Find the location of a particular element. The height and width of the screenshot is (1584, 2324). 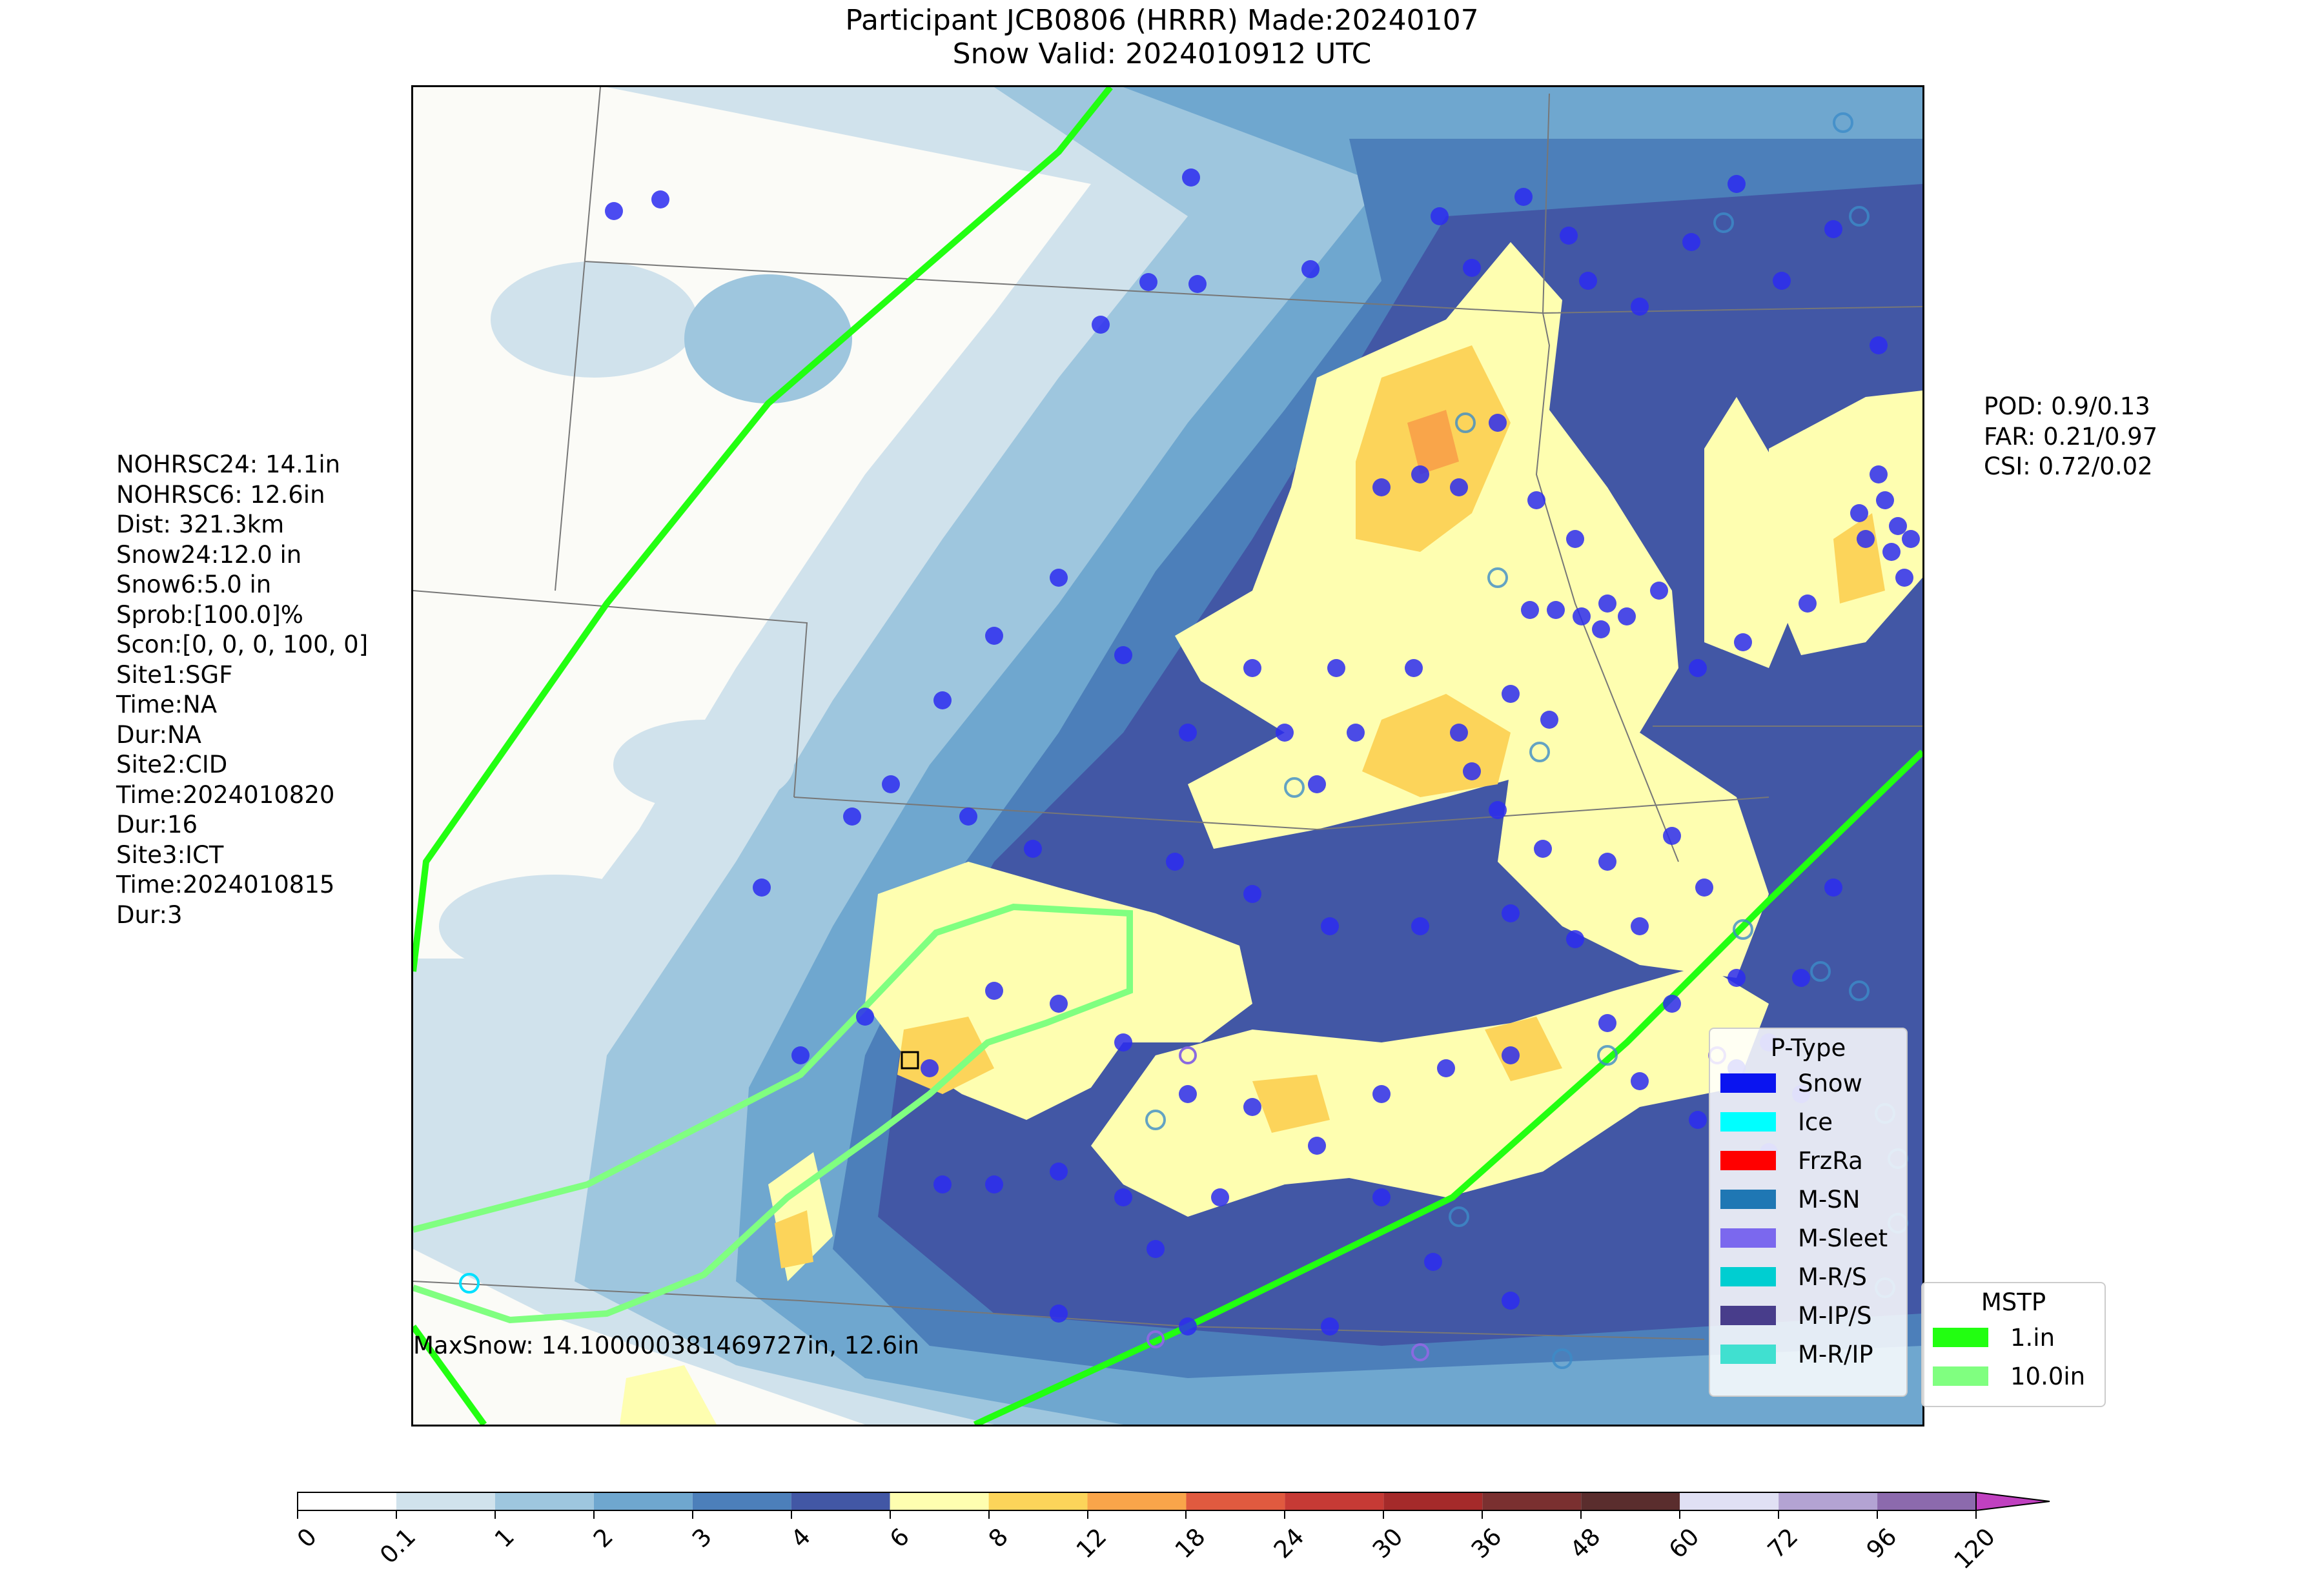

legend-item: FrzRa is located at coordinates (1808, 1160).